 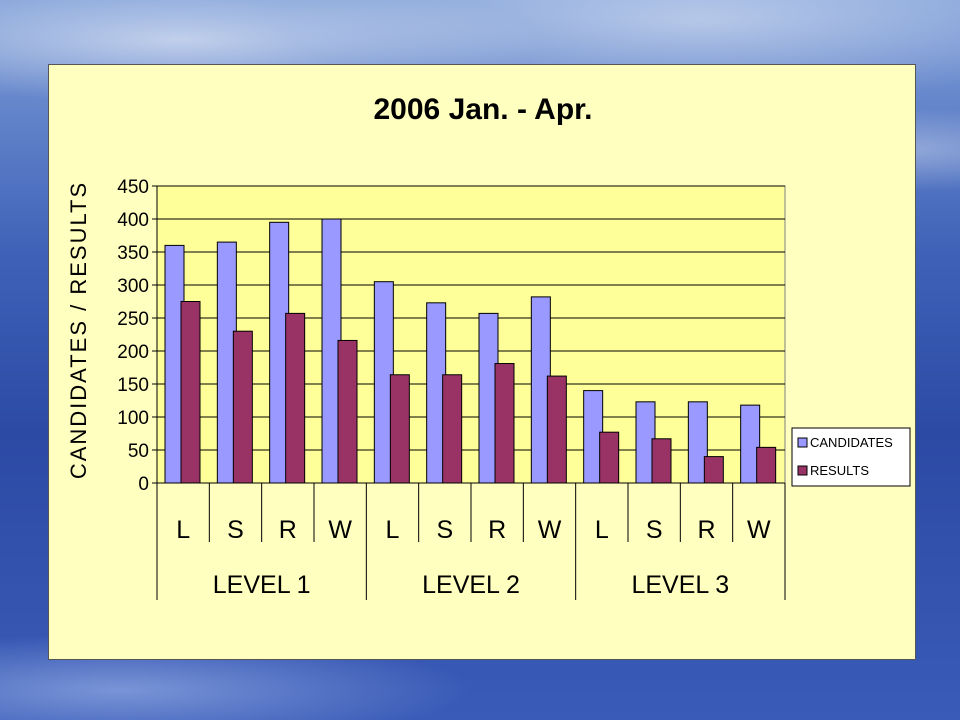 What do you see at coordinates (133, 319) in the screenshot?
I see `y-tick-label: 250` at bounding box center [133, 319].